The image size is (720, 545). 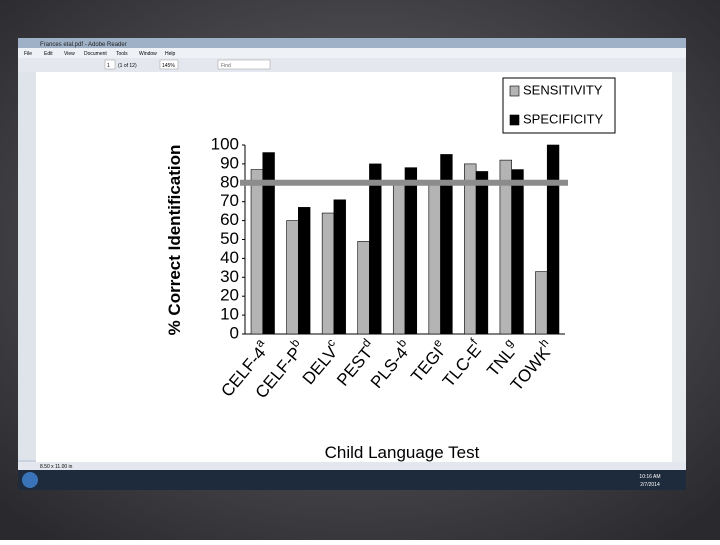 I want to click on status-bar, so click(x=352, y=466).